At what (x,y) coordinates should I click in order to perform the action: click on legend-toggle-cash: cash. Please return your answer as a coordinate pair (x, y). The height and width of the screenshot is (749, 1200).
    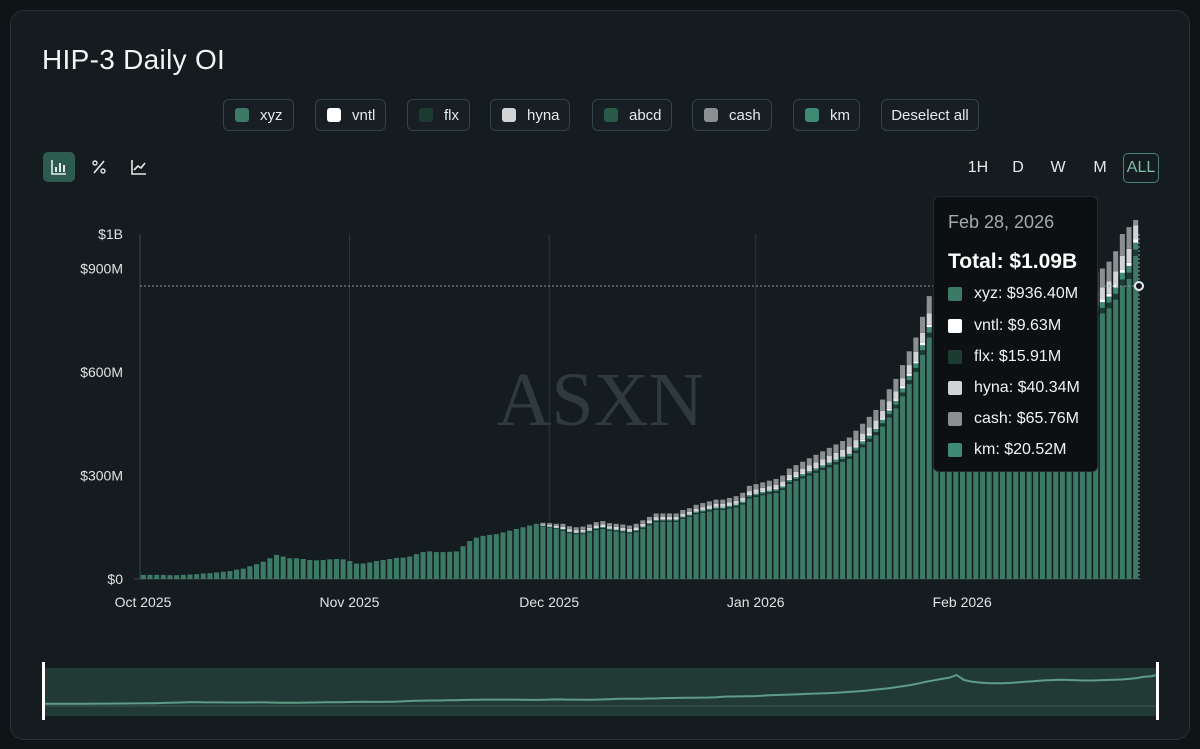
    Looking at the image, I should click on (732, 115).